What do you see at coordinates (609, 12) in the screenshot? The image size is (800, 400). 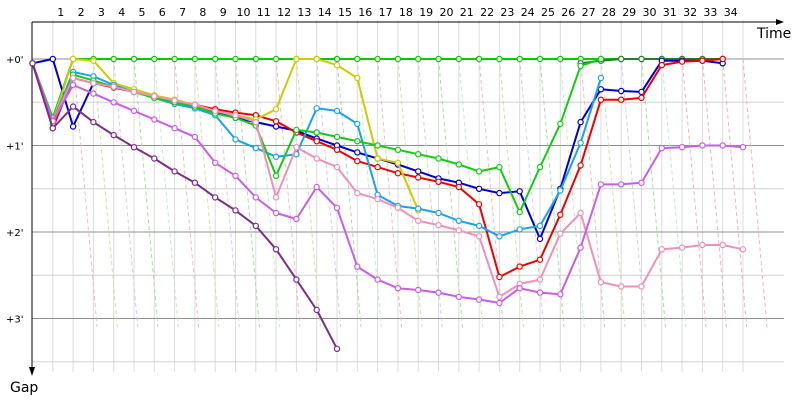 I see `lap-tick-label: 28` at bounding box center [609, 12].